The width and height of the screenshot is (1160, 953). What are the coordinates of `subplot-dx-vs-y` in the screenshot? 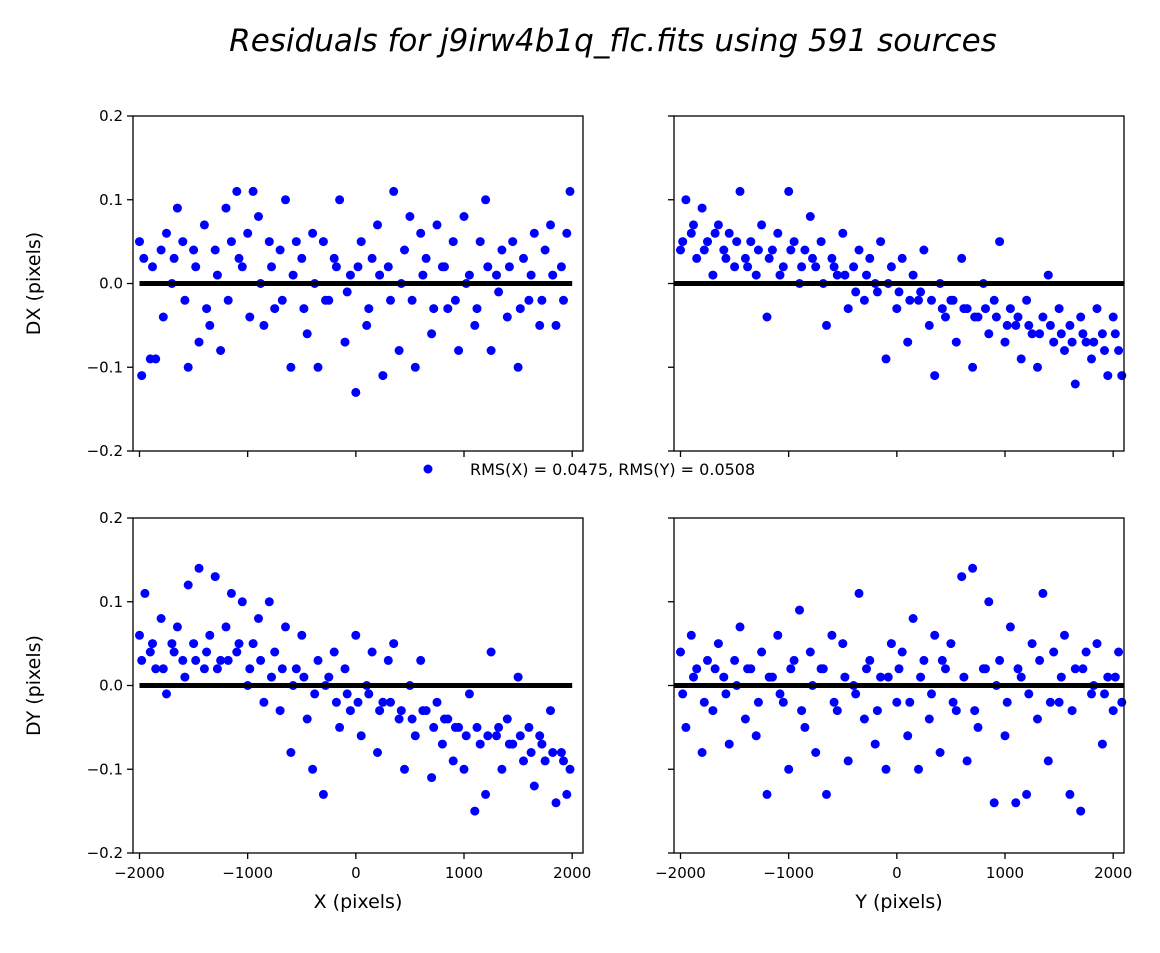 It's located at (897, 286).